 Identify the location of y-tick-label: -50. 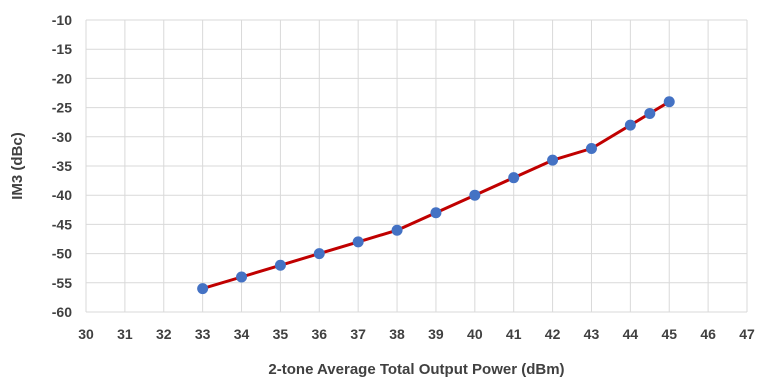
(62, 254).